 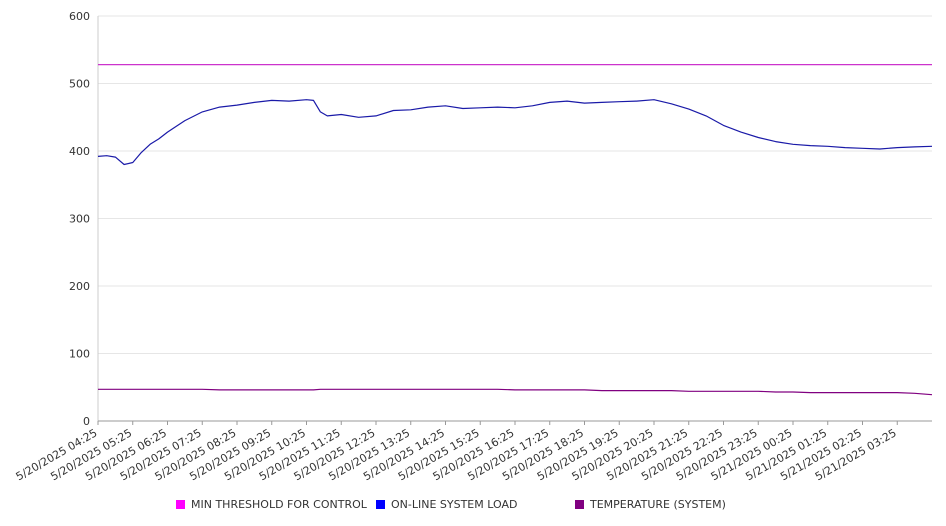 I want to click on legend-swatch-temperature, so click(x=579, y=504).